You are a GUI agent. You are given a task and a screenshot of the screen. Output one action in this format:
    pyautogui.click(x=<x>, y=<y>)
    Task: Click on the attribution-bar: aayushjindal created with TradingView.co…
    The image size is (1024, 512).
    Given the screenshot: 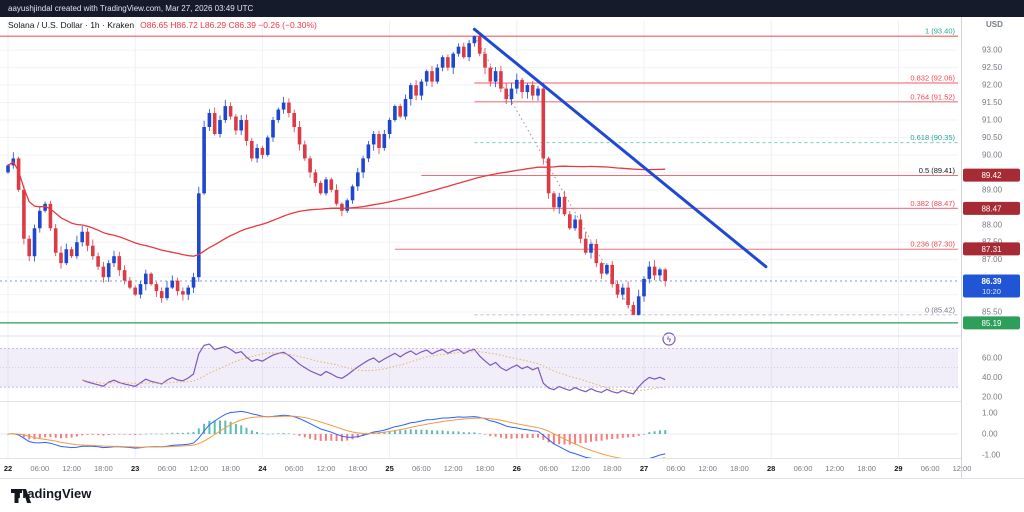 What is the action you would take?
    pyautogui.click(x=512, y=8)
    